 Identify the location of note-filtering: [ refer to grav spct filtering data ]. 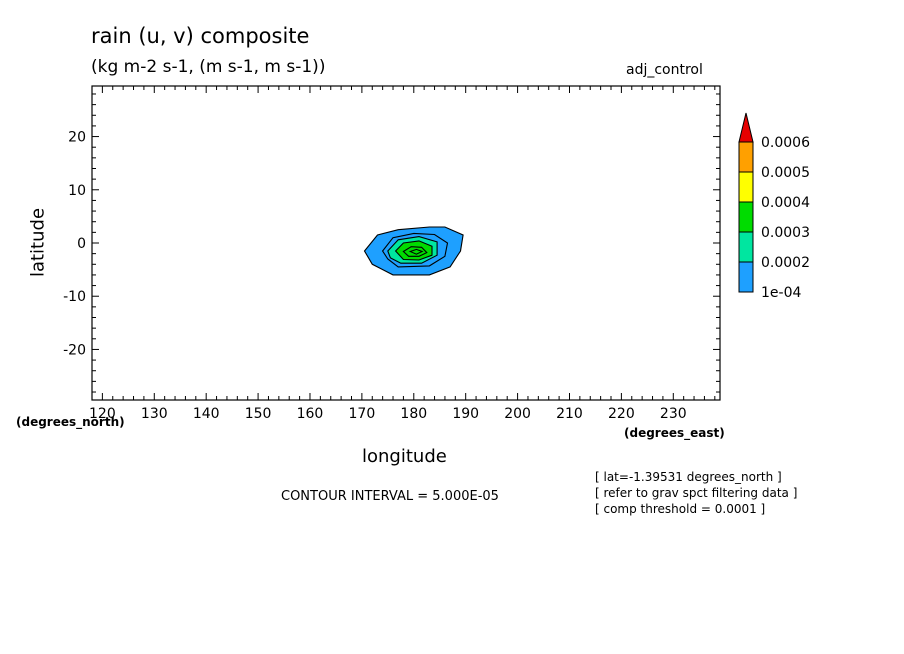
(696, 493).